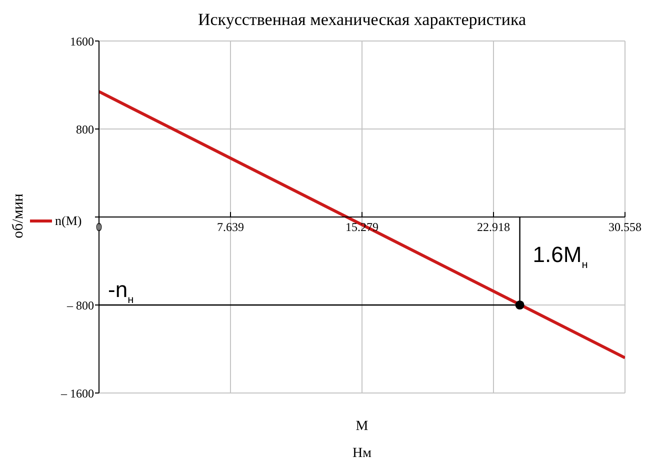 This screenshot has height=466, width=655. What do you see at coordinates (19, 216) in the screenshot?
I see `y-axis-title: об/мин` at bounding box center [19, 216].